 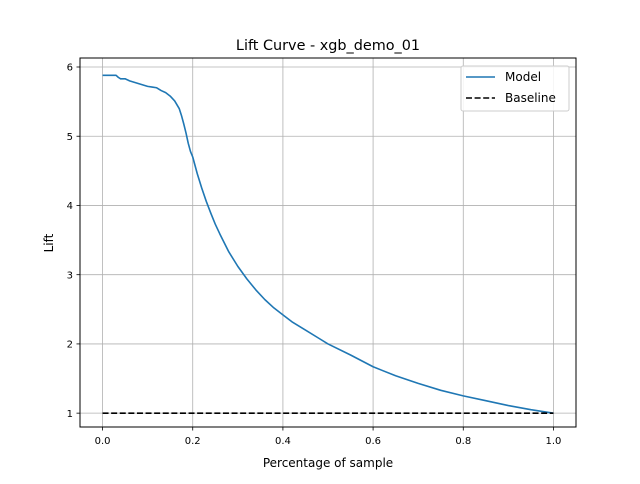 What do you see at coordinates (49, 242) in the screenshot?
I see `y-axis-label: Lift` at bounding box center [49, 242].